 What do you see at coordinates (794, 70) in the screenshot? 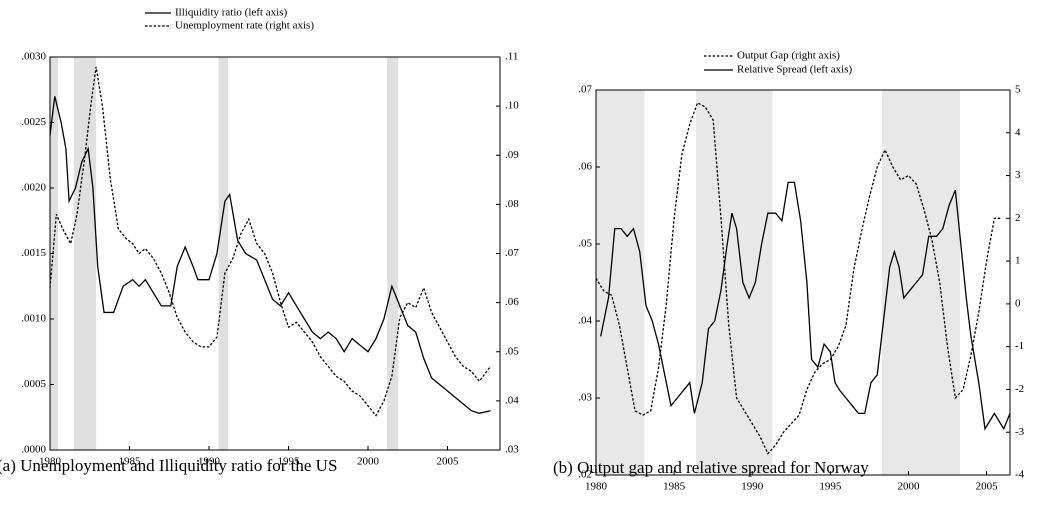
I see `legend-label: Relative Spread (left axis)` at bounding box center [794, 70].